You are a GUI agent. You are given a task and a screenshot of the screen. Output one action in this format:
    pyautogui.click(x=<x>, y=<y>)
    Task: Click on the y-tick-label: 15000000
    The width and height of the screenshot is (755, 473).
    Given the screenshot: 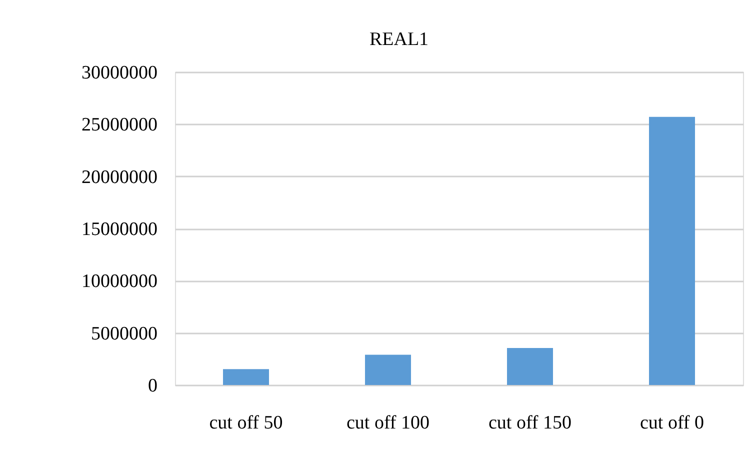 What is the action you would take?
    pyautogui.click(x=120, y=229)
    